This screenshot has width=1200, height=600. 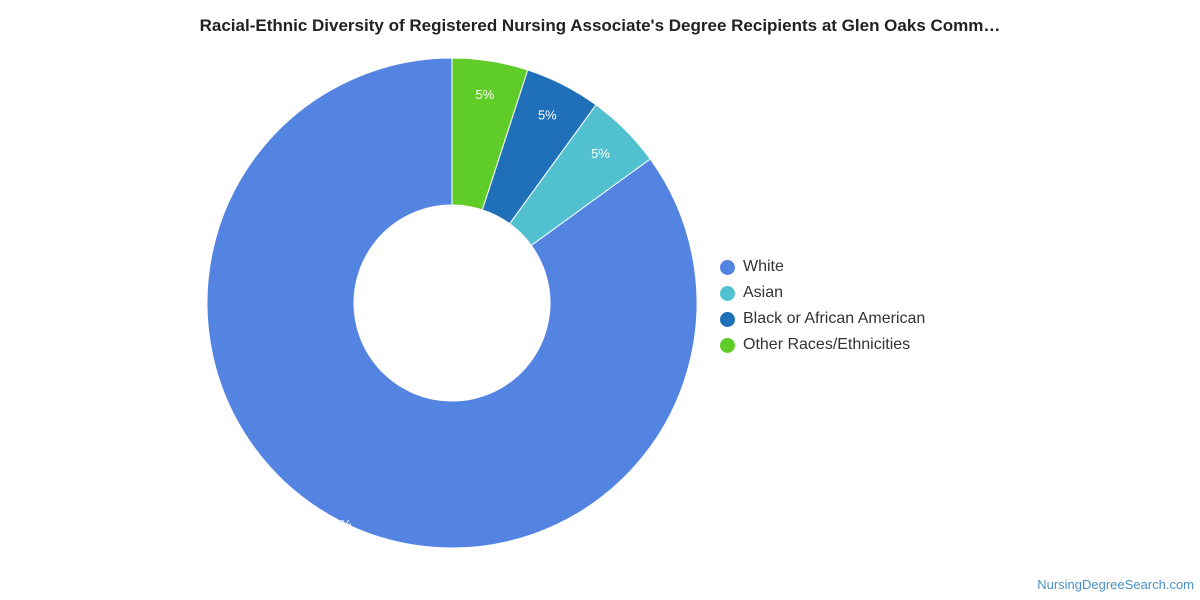 I want to click on legend-swatch-black, so click(x=727, y=319).